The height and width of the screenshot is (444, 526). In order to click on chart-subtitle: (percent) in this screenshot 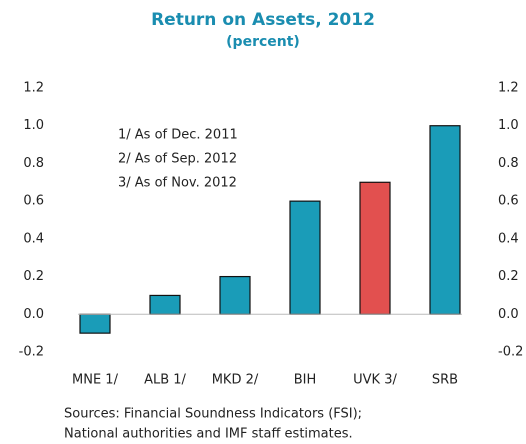, I will do `click(263, 42)`.